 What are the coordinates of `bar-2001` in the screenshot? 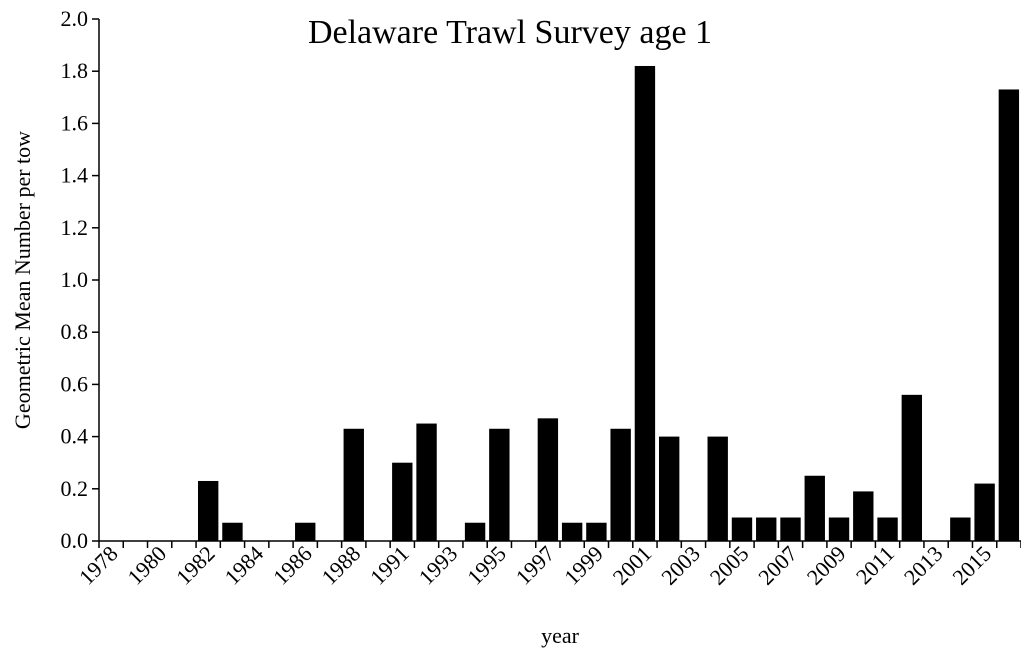 It's located at (645, 303).